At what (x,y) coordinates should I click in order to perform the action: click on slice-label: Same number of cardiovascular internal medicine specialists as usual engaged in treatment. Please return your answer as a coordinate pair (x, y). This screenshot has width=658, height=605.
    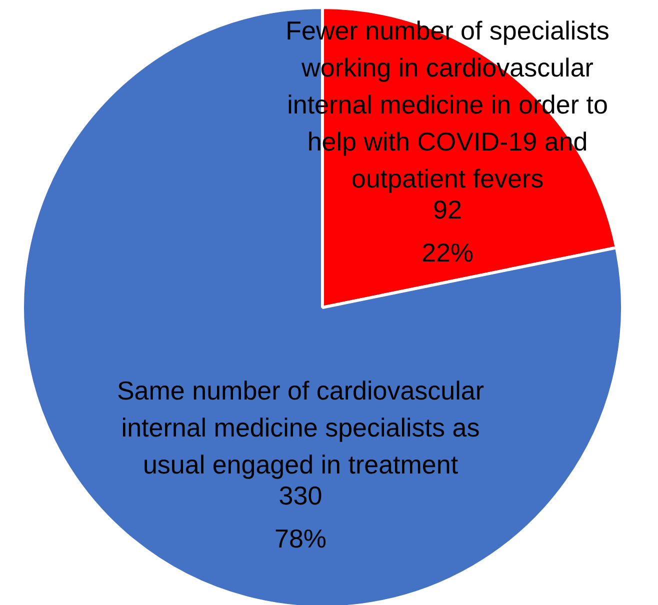
    Looking at the image, I should click on (300, 428).